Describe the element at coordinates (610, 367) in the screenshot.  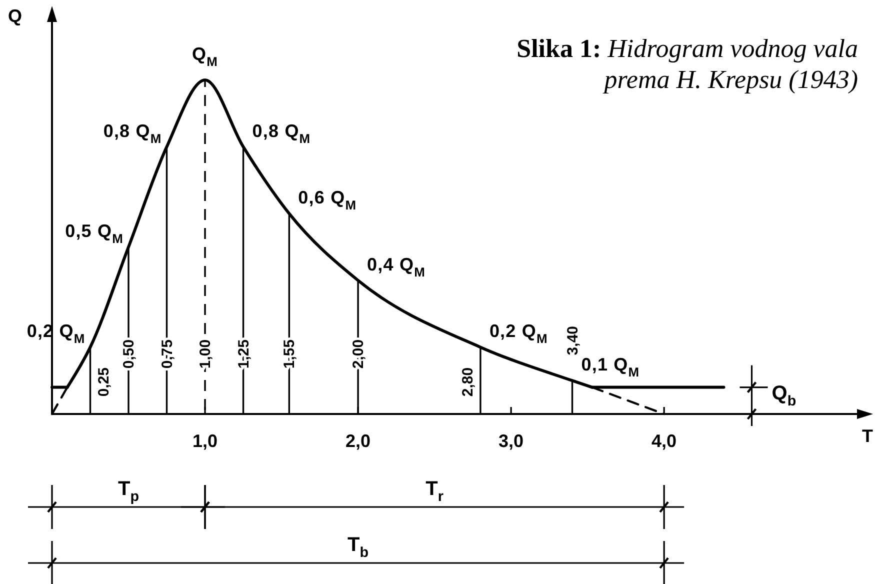
I see `data-label: 0,1 Q$_{M}$` at that location.